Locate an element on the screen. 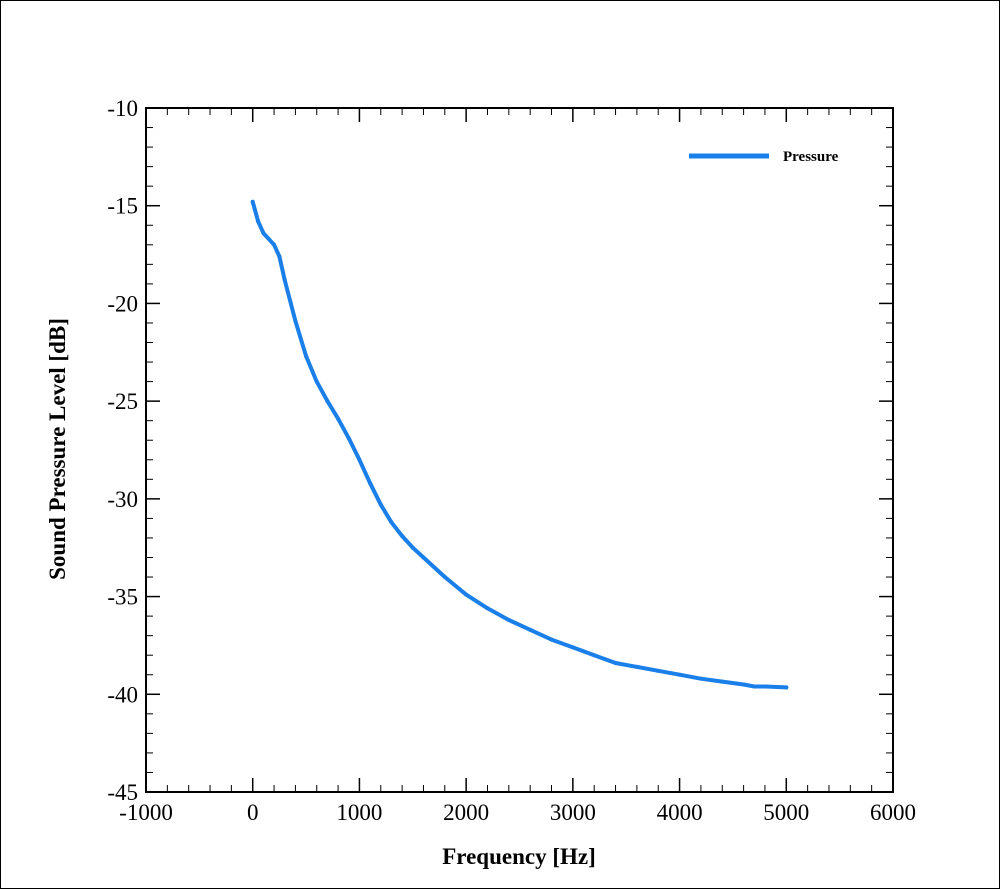 The image size is (1000, 889). y-tick-label: -10 is located at coordinates (122, 108).